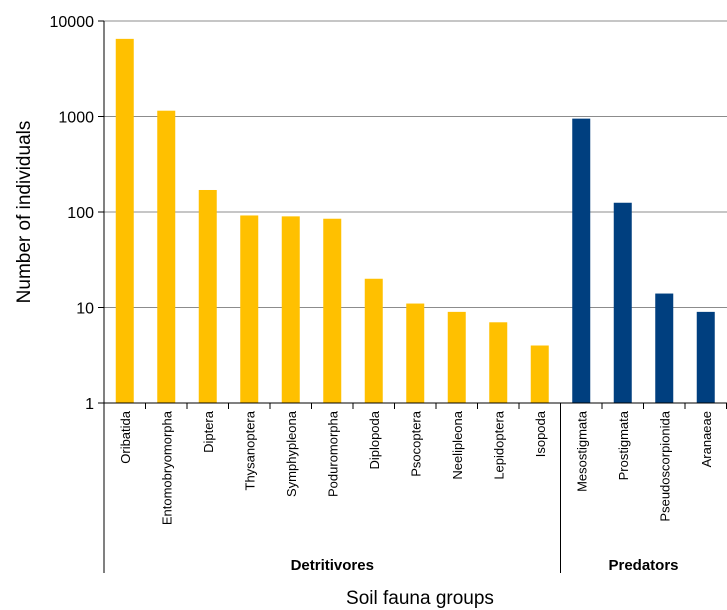  What do you see at coordinates (166, 467) in the screenshot?
I see `x-tick-label: Entomobryomorpha` at bounding box center [166, 467].